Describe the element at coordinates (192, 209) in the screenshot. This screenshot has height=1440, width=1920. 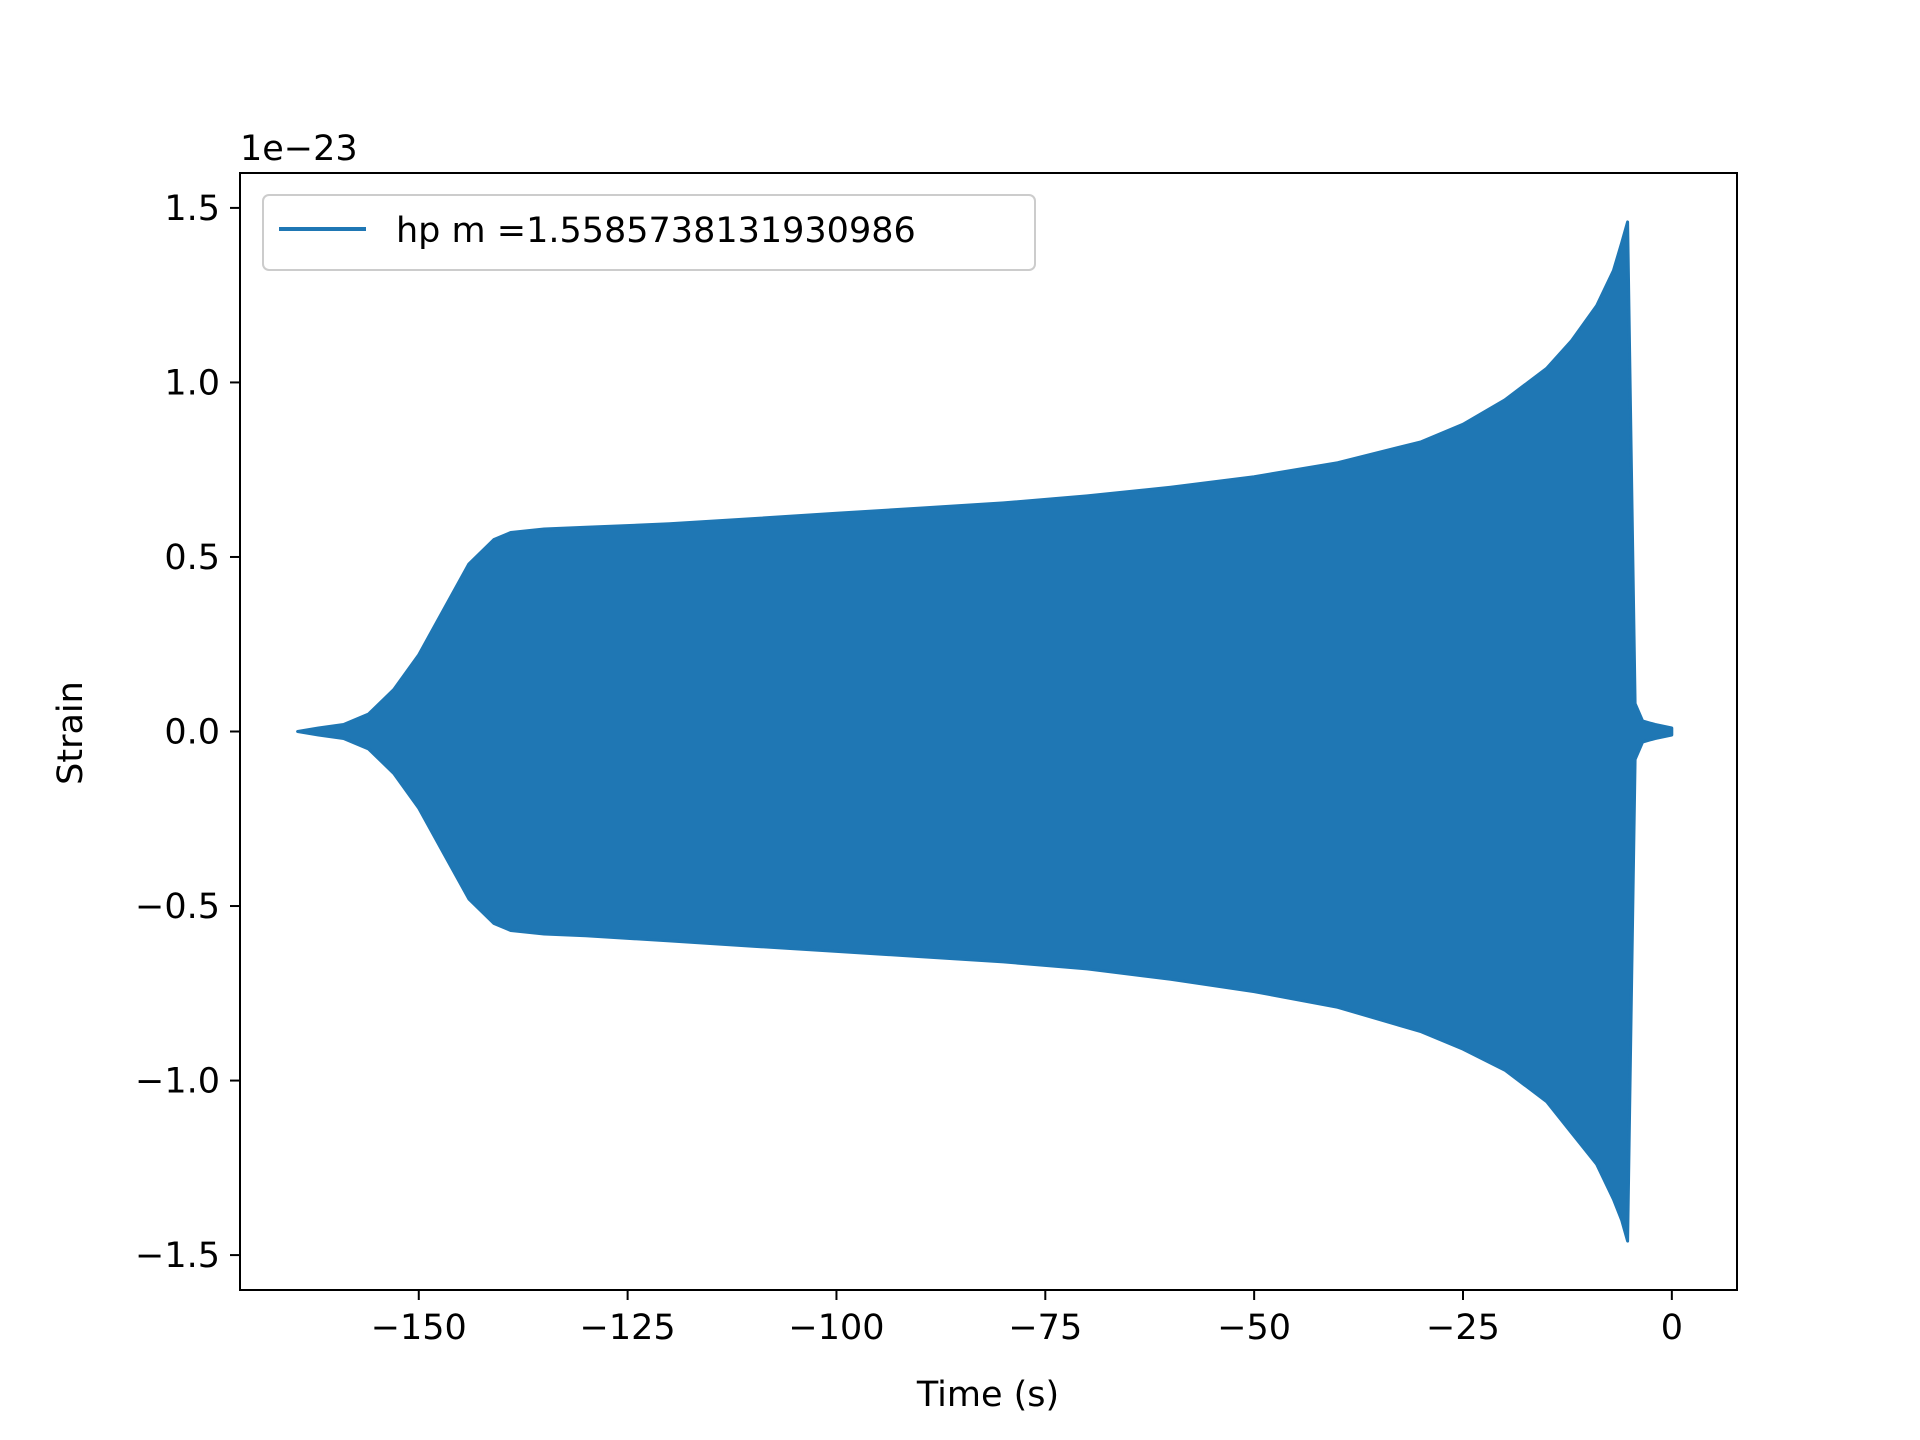
I see `y-tick-label: 1.5` at that location.